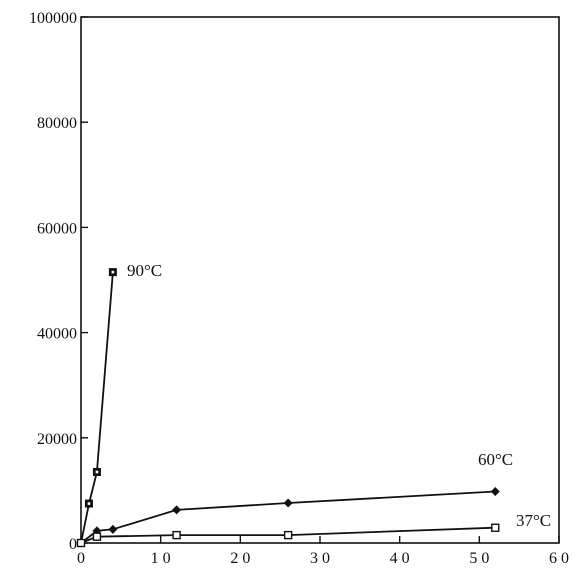 The image size is (579, 572). I want to click on x-tick-label: 1 0, so click(161, 558).